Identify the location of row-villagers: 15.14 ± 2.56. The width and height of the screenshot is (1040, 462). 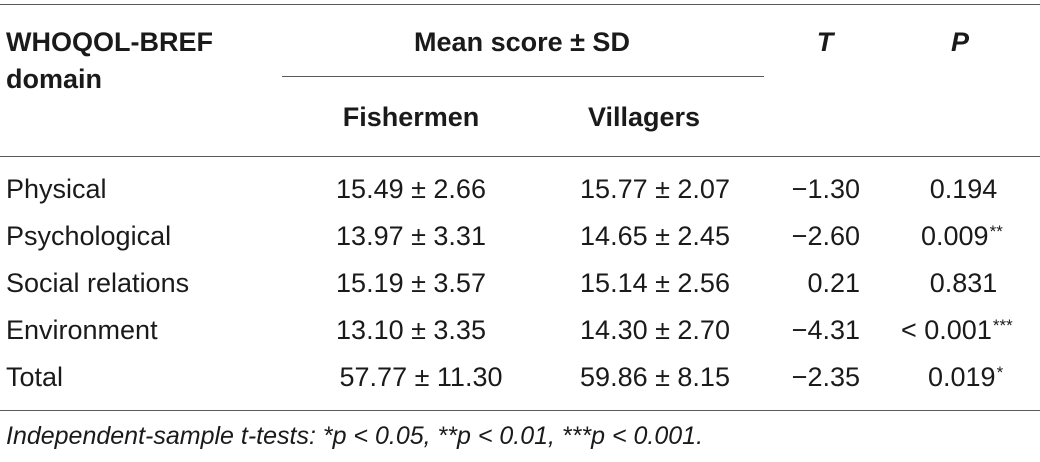
(655, 283).